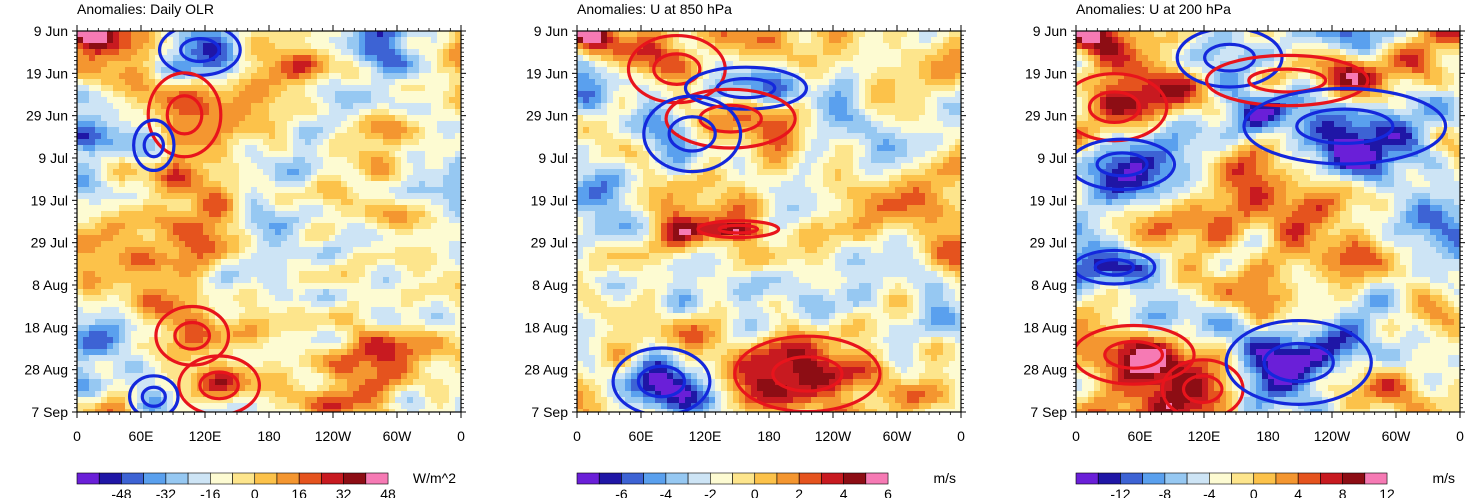 This screenshot has width=1473, height=498. I want to click on colorbar-label: 0, so click(1254, 492).